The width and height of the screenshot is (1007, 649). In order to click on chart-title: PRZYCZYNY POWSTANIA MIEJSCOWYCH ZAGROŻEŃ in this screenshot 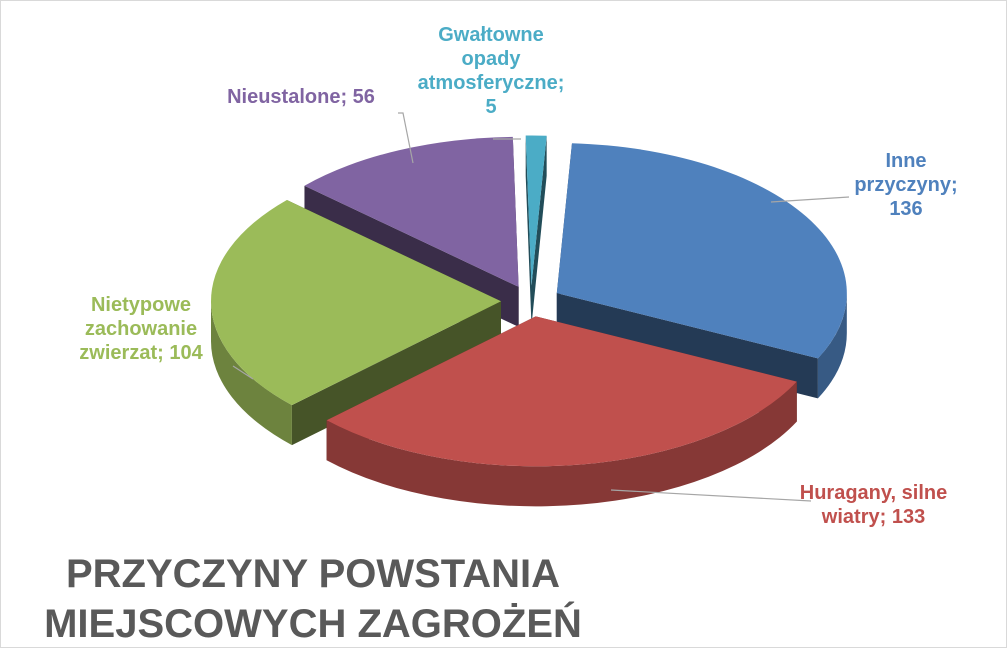, I will do `click(313, 599)`.